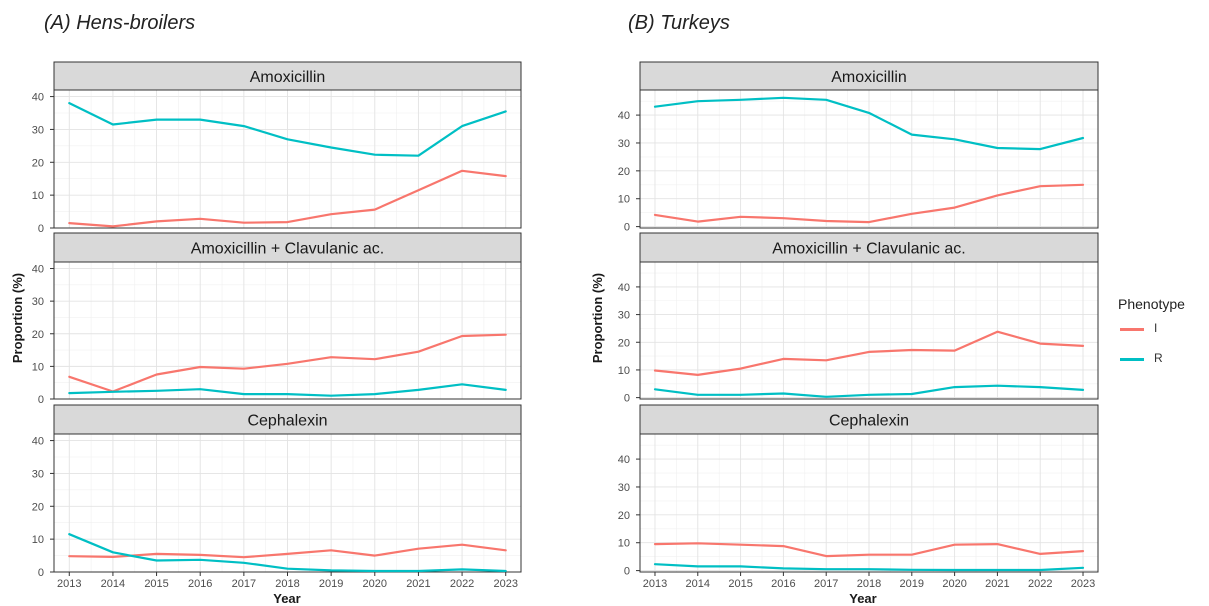 This screenshot has height=606, width=1209. Describe the element at coordinates (858, 318) in the screenshot. I see `facet-1-1: Amoxicillin + Clavulanic ac. 0 10 20 30 40` at that location.